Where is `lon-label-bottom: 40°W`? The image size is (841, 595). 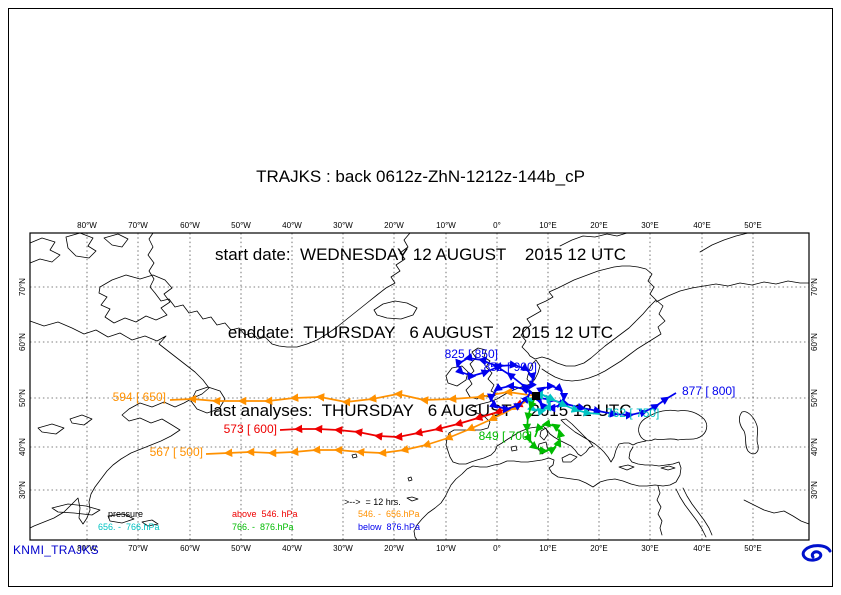 lon-label-bottom: 40°W is located at coordinates (292, 548).